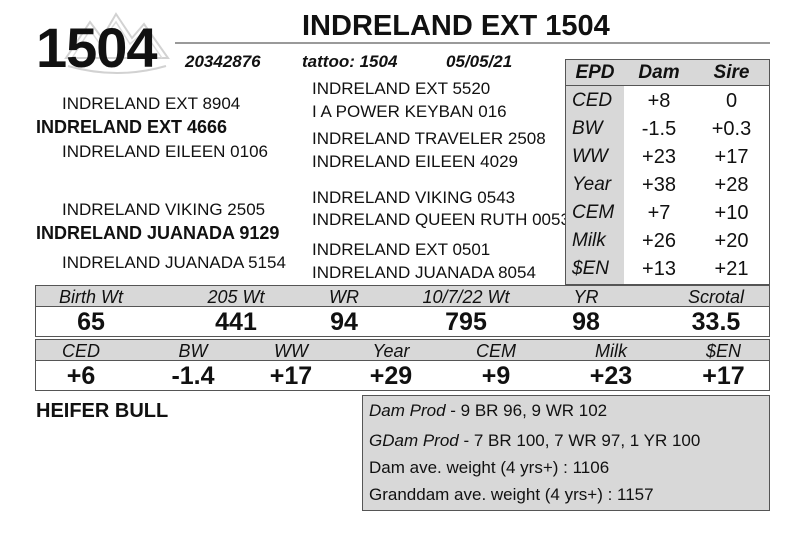 This screenshot has width=802, height=548. I want to click on pedigree-ggp-1: INDRELAND EXT 5520, so click(401, 88).